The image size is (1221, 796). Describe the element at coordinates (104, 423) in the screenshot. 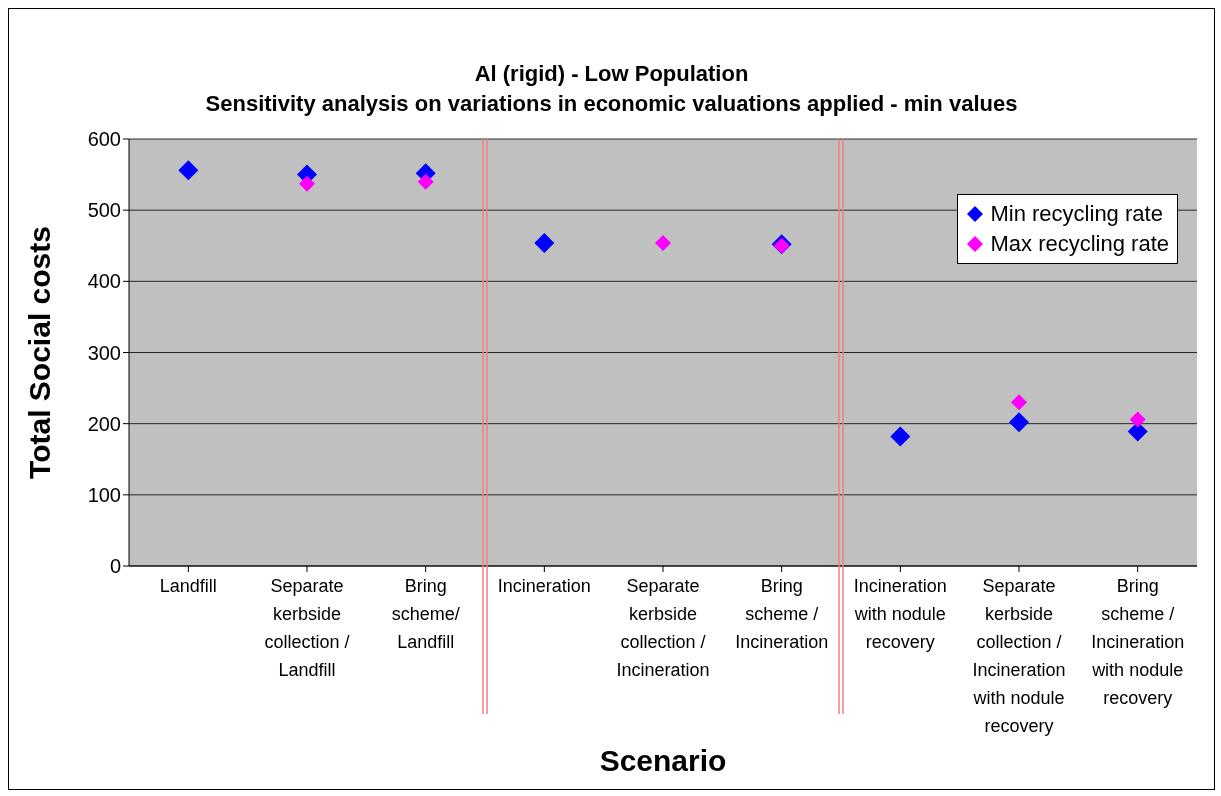

I see `y-tick-label: 200` at that location.